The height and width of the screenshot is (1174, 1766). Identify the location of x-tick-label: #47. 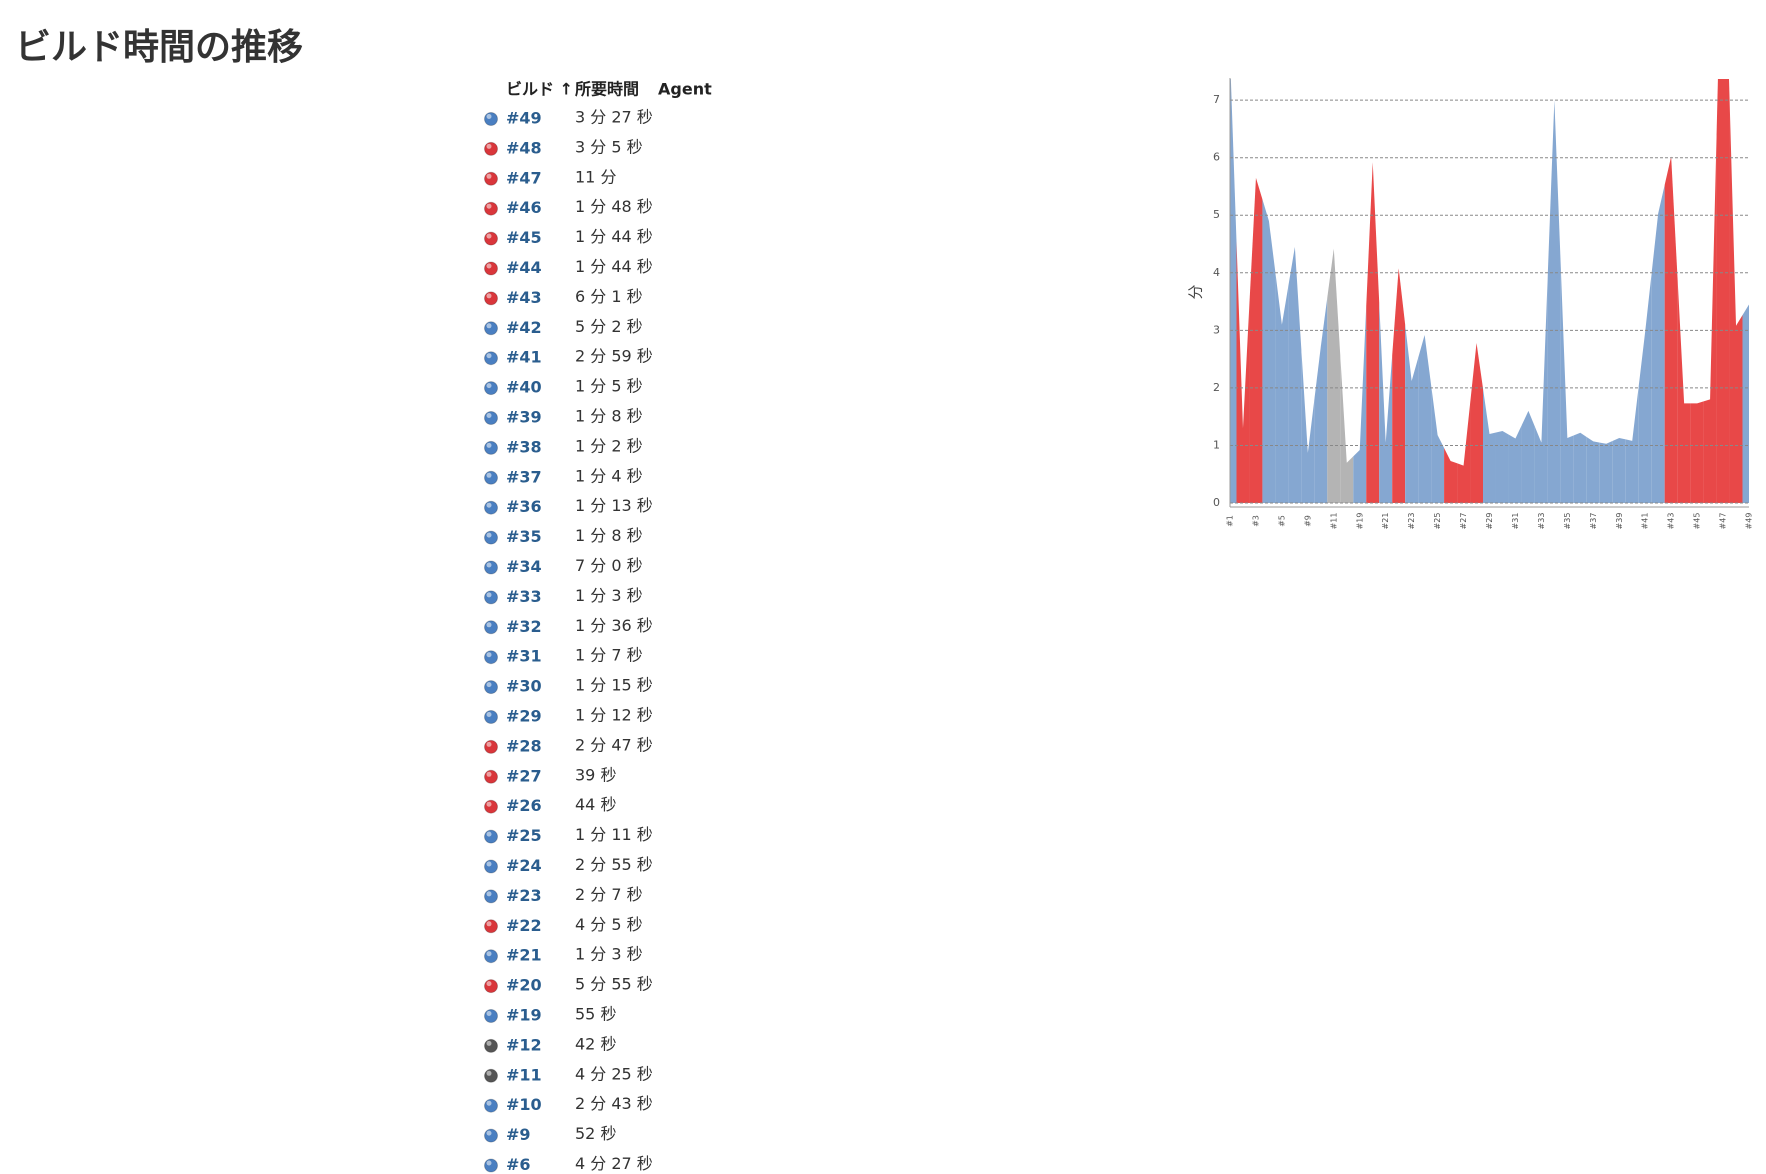
(1723, 521).